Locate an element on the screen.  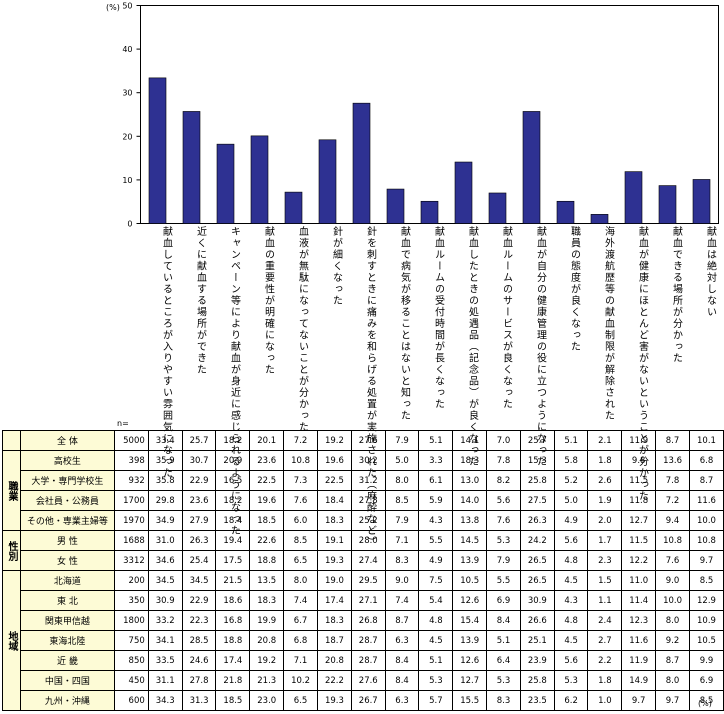
value-cell: 7.5 is located at coordinates (436, 580).